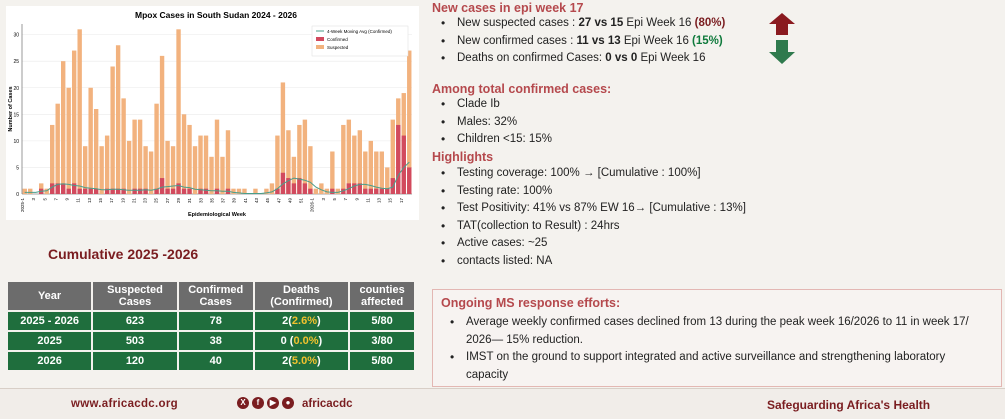 The image size is (1005, 419). Describe the element at coordinates (215, 341) in the screenshot. I see `cell-confirmed: 38` at that location.